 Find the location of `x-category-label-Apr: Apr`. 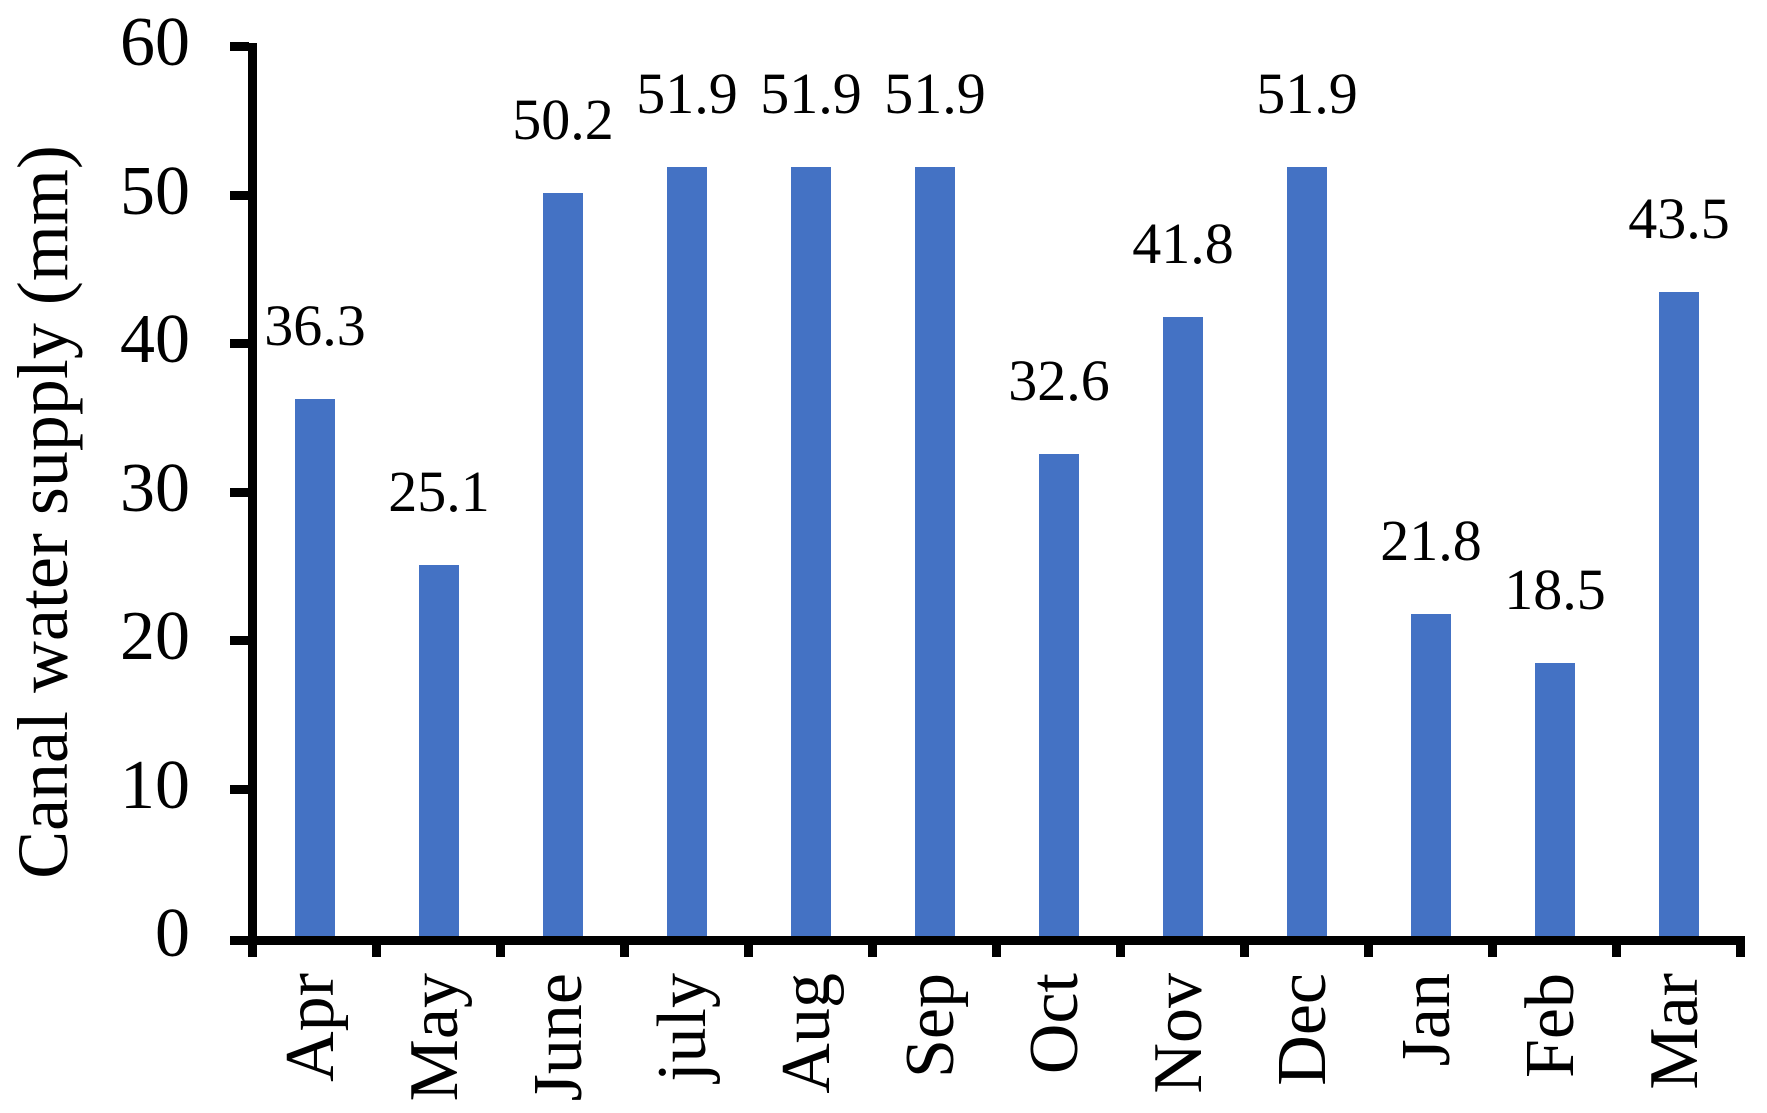

x-category-label-Apr: Apr is located at coordinates (310, 1027).